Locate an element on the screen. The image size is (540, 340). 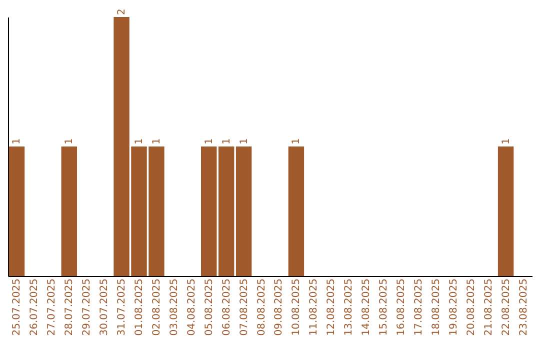
x-tick-label: 08.08.2025 is located at coordinates (262, 307).